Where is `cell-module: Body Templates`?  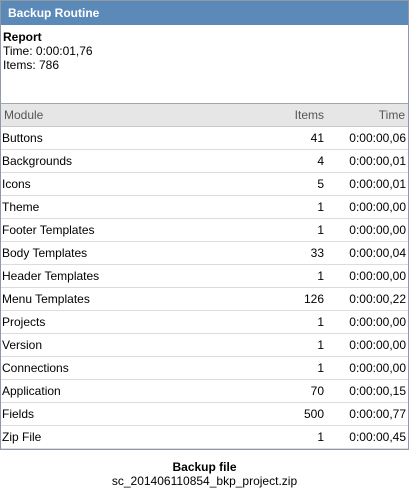 cell-module: Body Templates is located at coordinates (127, 253).